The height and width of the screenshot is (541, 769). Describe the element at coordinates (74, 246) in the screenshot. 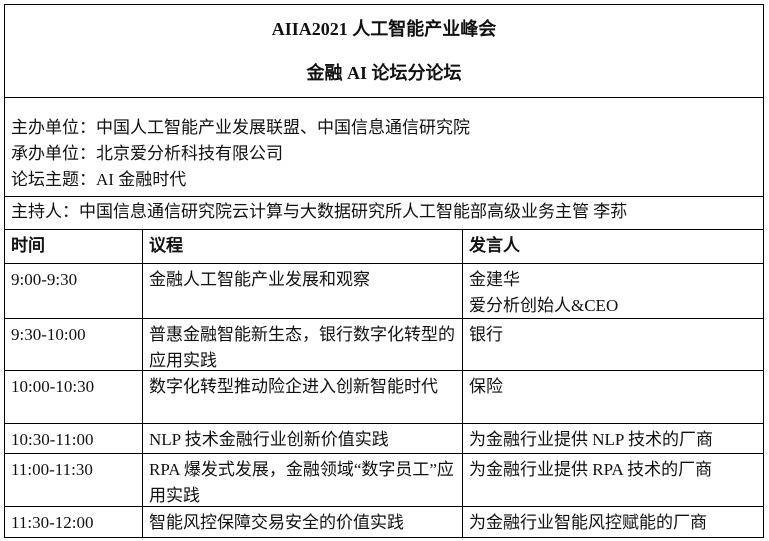

I see `header-time: 时间` at that location.